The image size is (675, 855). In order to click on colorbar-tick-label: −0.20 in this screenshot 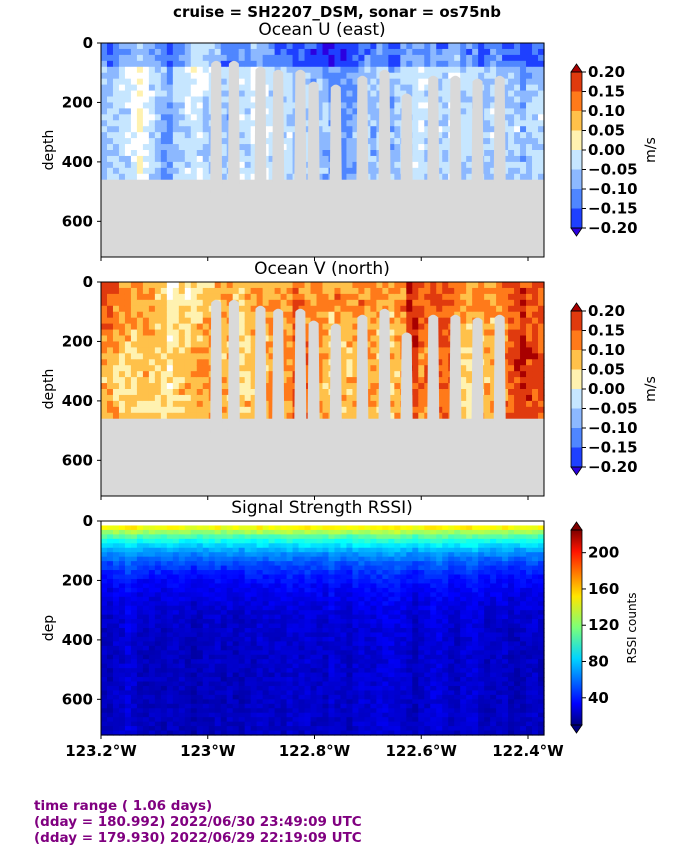, I will do `click(613, 228)`.